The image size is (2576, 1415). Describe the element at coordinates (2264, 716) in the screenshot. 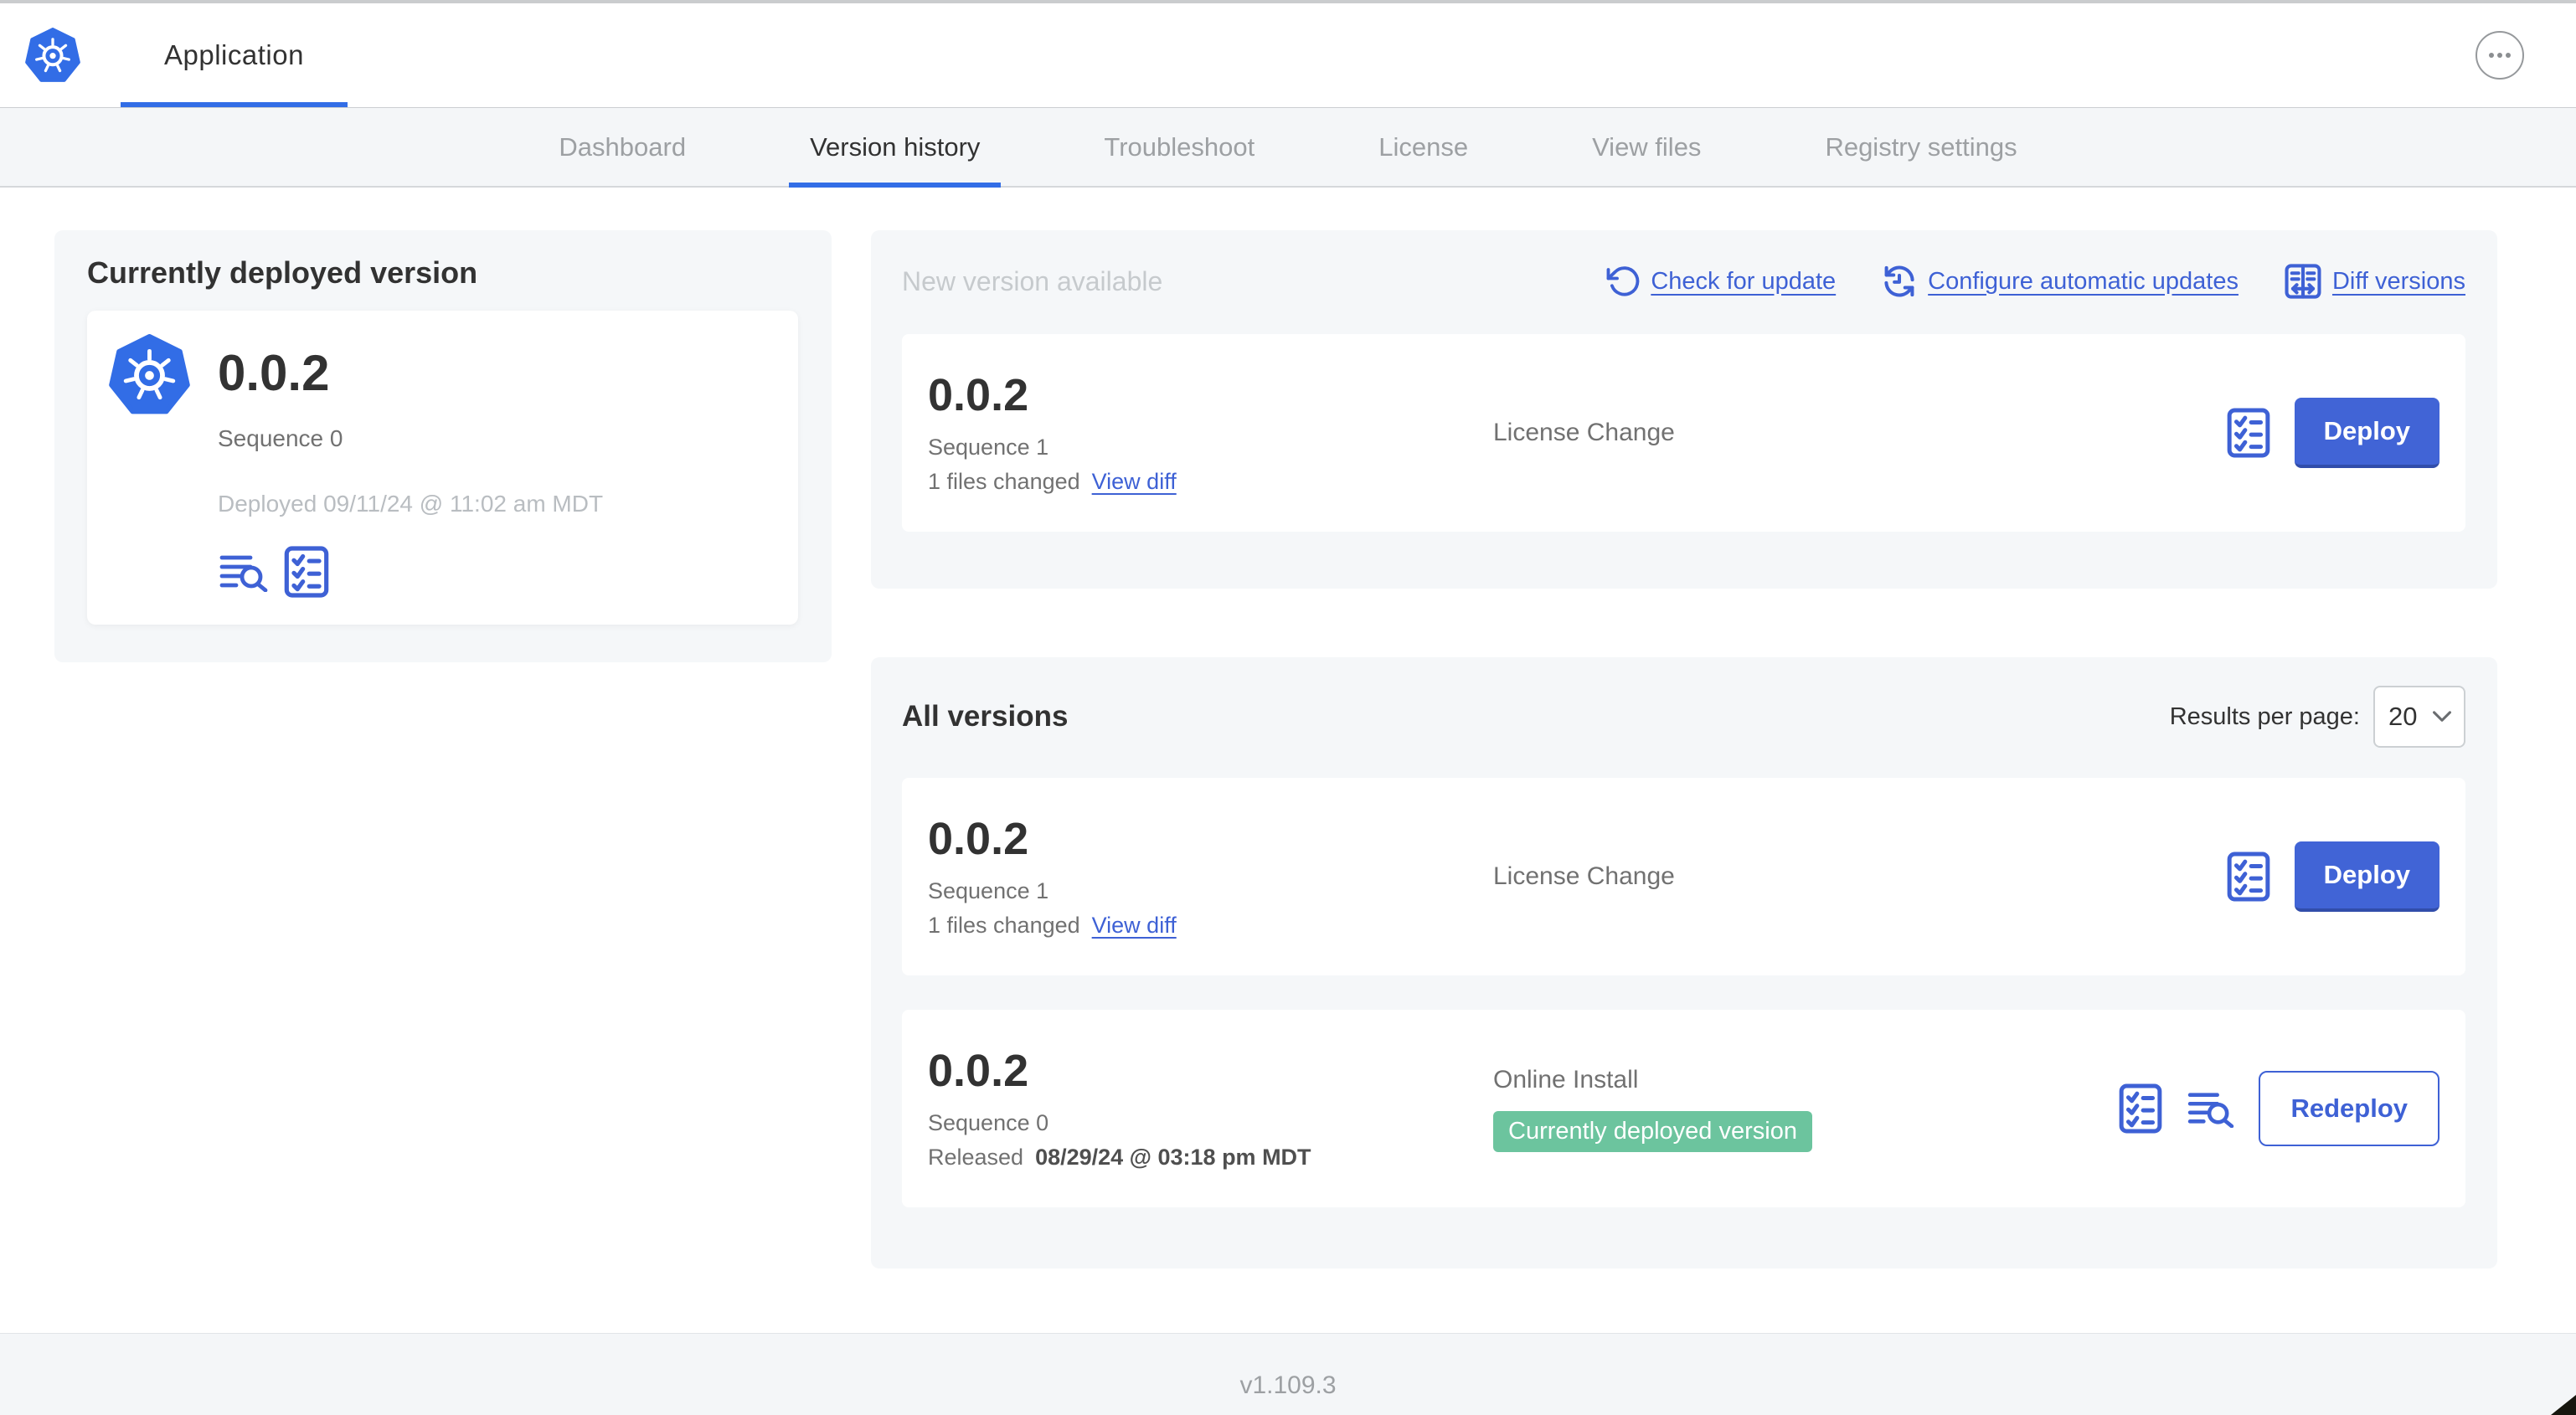

I see `results-per-page-label: Results per page:` at that location.